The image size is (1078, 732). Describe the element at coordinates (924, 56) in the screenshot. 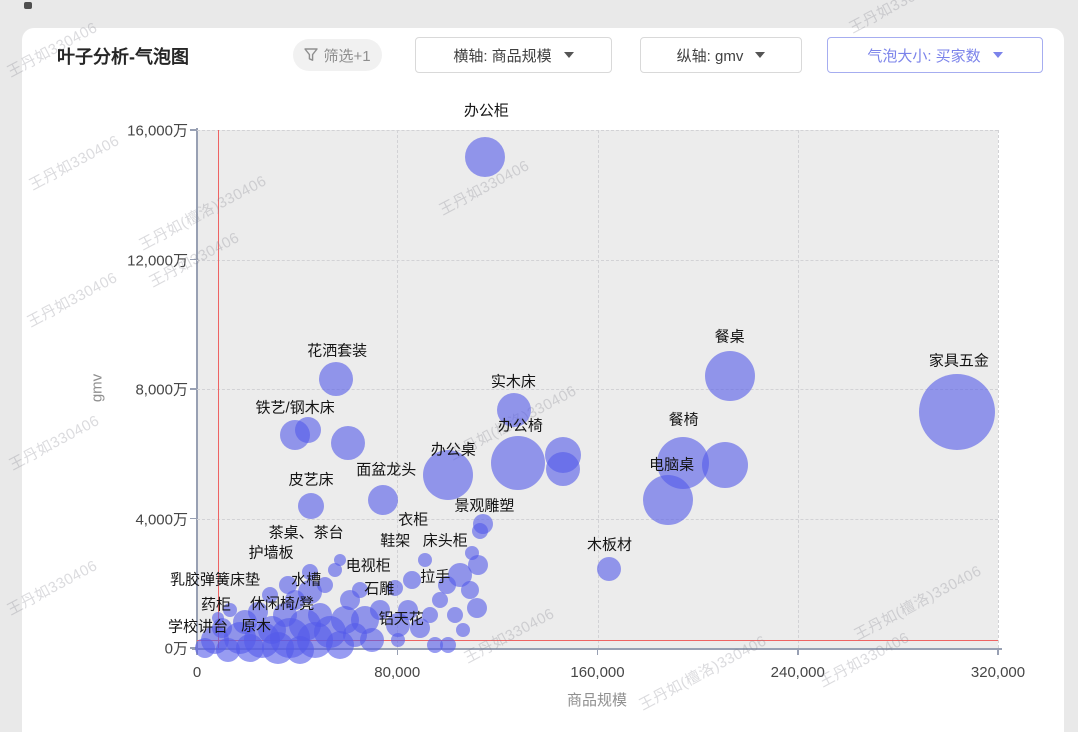

I see `bubble-size-dropdown-label: 气泡大小: 买家数` at that location.